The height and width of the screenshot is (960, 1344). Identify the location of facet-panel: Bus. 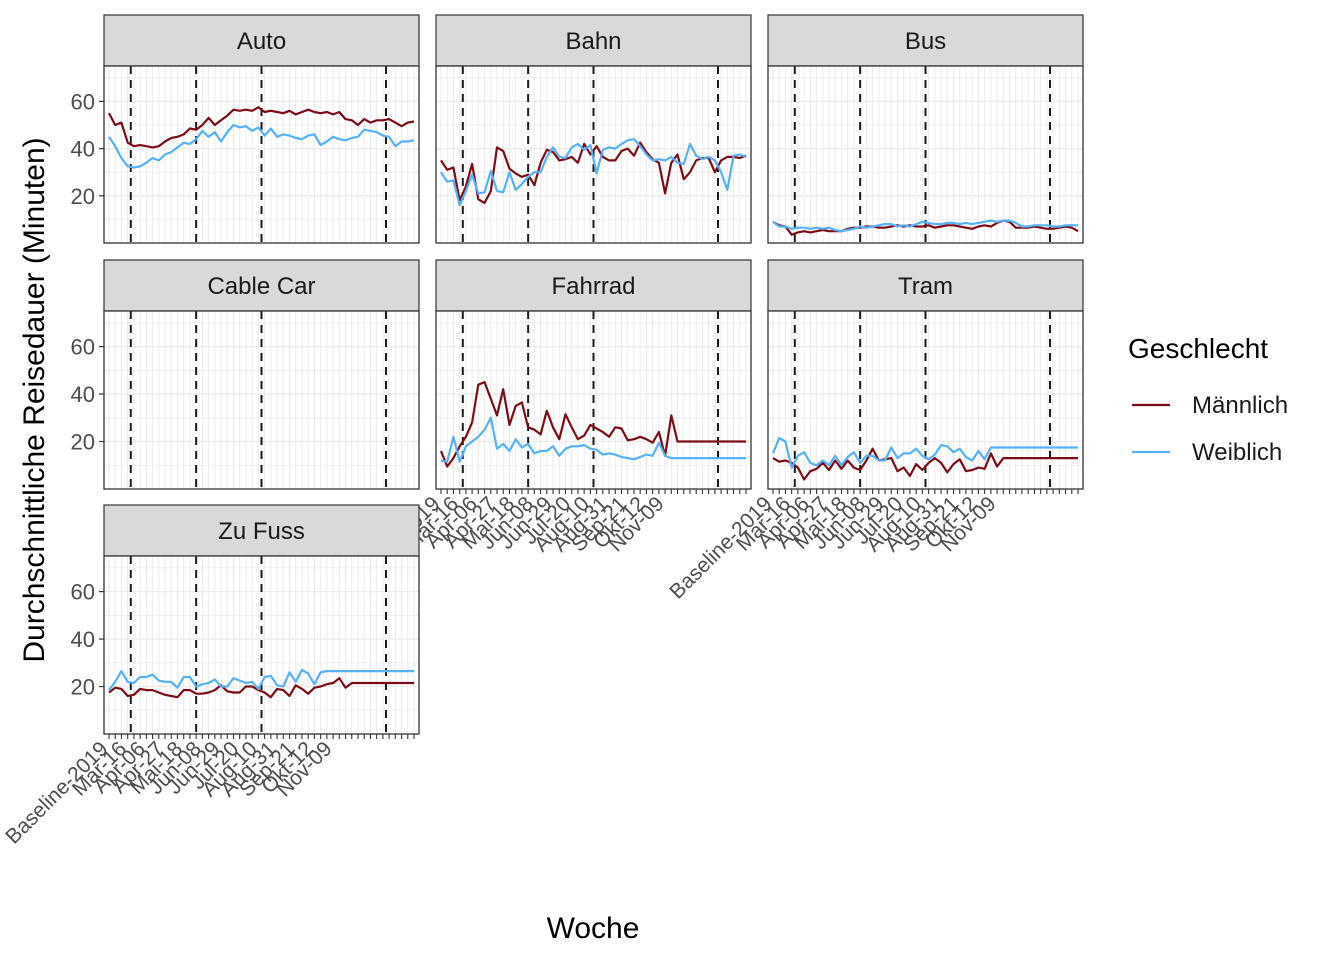
(925, 129).